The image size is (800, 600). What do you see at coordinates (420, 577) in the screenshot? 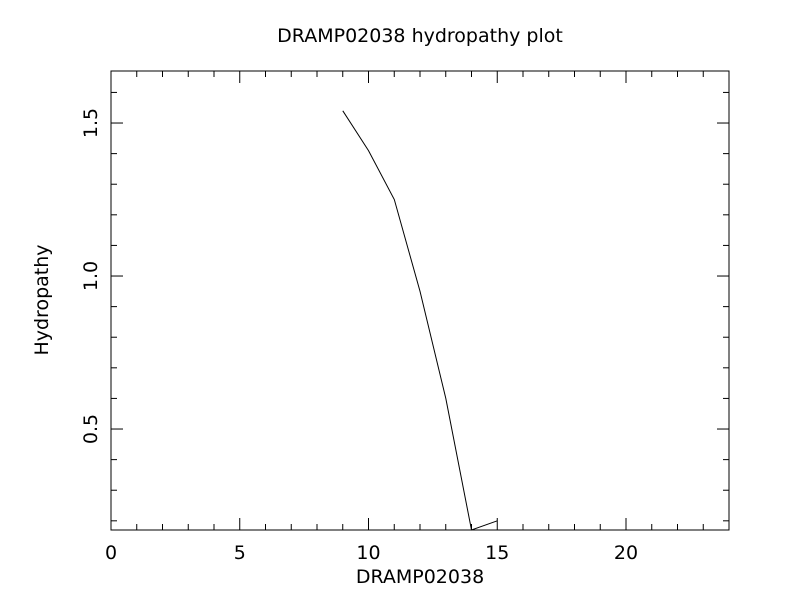
I see `x-axis-label: DRAMP02038` at bounding box center [420, 577].